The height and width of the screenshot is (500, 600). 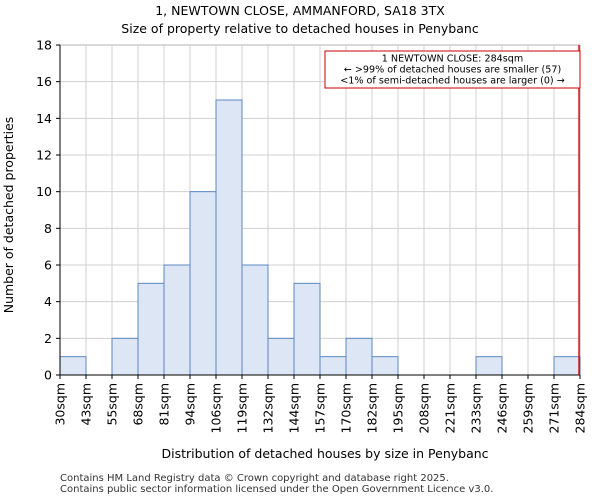 What do you see at coordinates (281, 356) in the screenshot?
I see `bar-132sqm` at bounding box center [281, 356].